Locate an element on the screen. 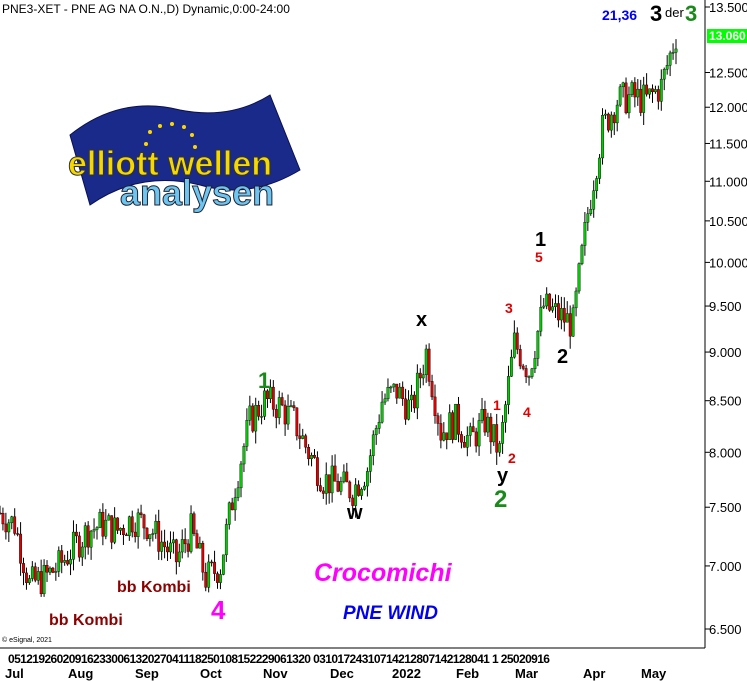 This screenshot has height=681, width=747. wave-label-3: 3 is located at coordinates (656, 13).